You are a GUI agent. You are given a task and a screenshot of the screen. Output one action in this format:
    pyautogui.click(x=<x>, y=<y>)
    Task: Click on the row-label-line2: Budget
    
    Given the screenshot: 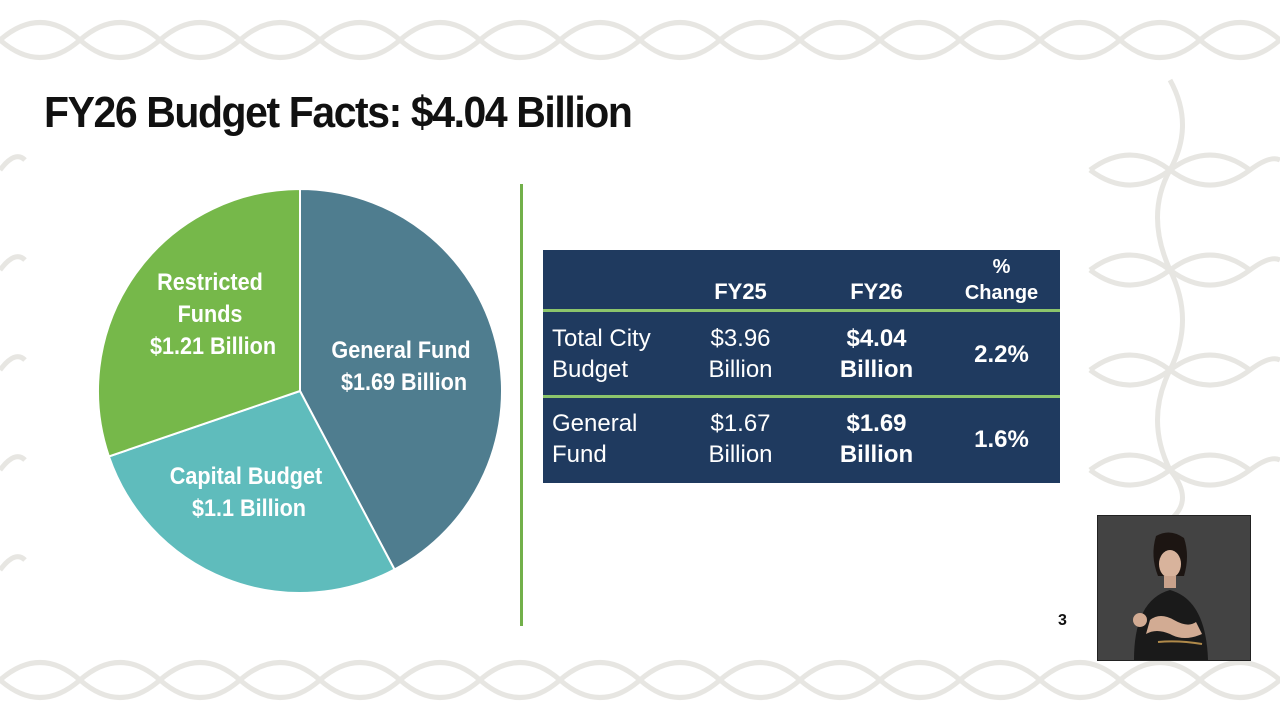 What is the action you would take?
    pyautogui.click(x=590, y=369)
    